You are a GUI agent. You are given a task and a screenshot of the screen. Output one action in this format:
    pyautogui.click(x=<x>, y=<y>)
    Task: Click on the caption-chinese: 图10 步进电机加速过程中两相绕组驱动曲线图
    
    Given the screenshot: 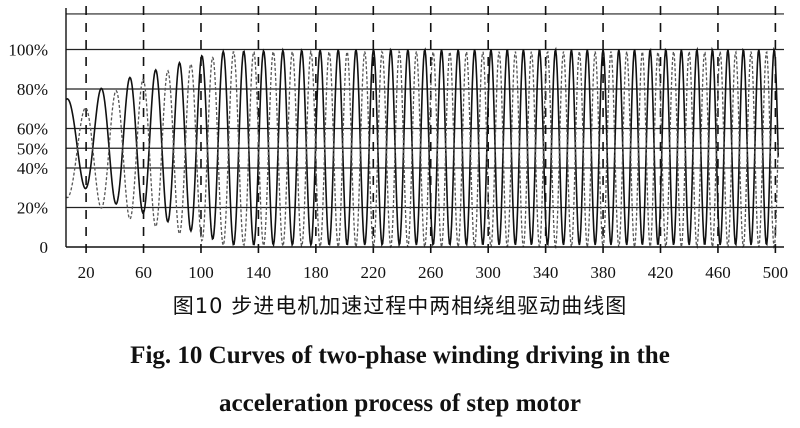 What is the action you would take?
    pyautogui.click(x=400, y=306)
    